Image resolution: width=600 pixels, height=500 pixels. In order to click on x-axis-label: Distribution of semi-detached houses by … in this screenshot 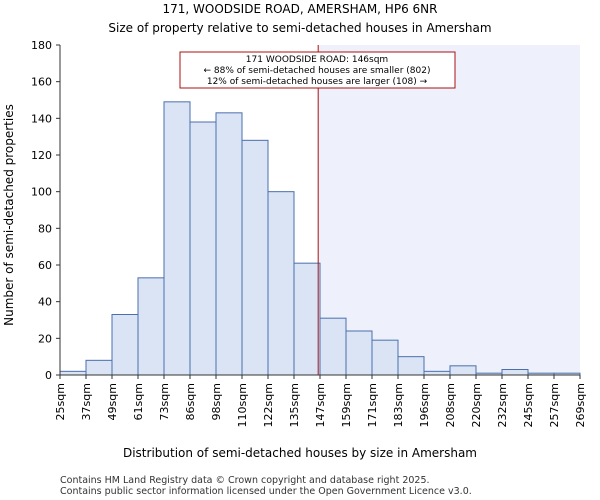, I will do `click(300, 453)`.